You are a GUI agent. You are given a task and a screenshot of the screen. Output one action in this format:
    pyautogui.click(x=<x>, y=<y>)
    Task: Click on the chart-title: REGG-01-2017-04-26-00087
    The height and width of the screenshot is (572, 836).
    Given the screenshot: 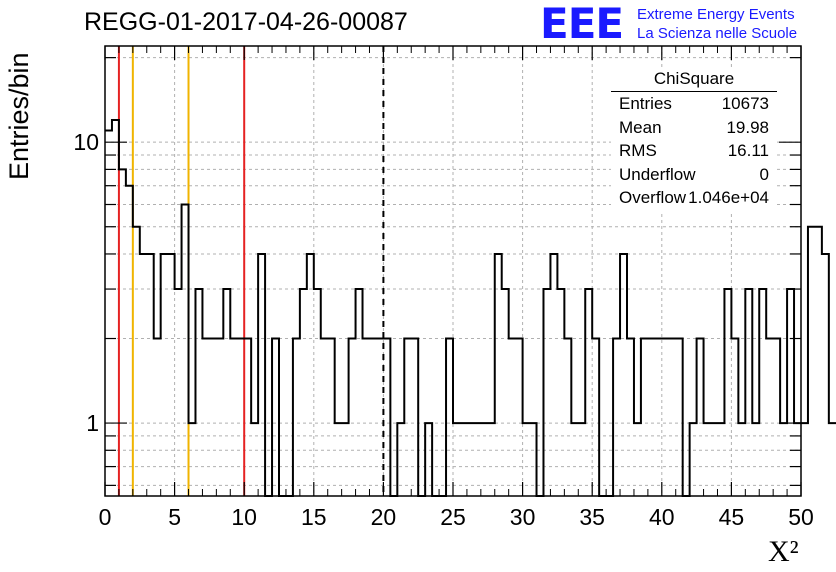 What is the action you would take?
    pyautogui.click(x=246, y=22)
    